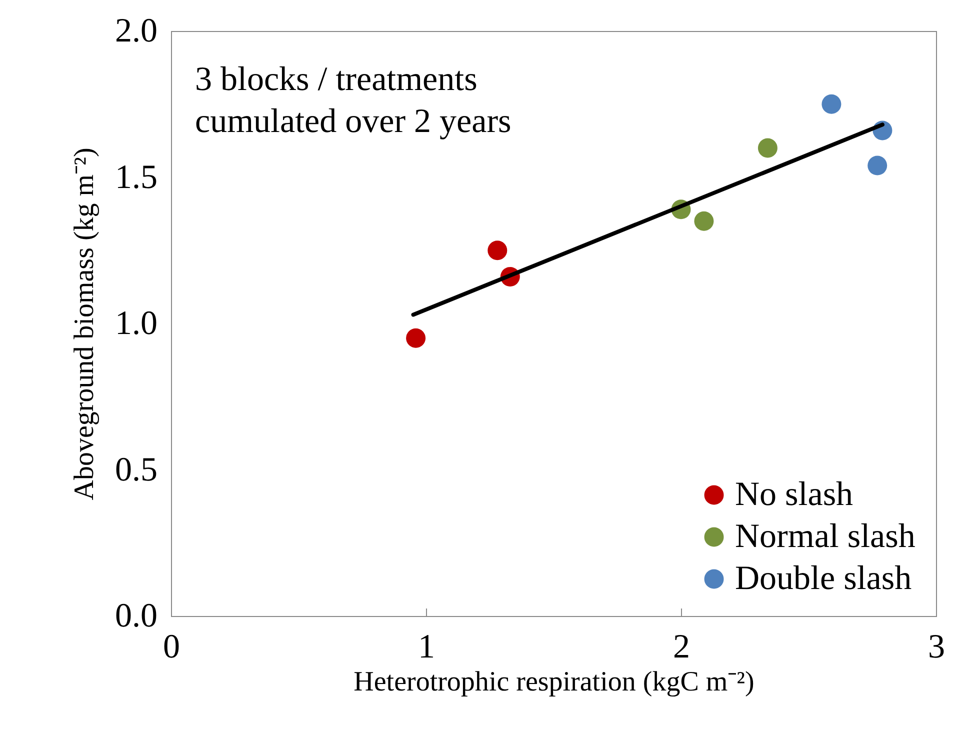 This screenshot has width=972, height=740. I want to click on y-tick-label: 0.0, so click(136, 616).